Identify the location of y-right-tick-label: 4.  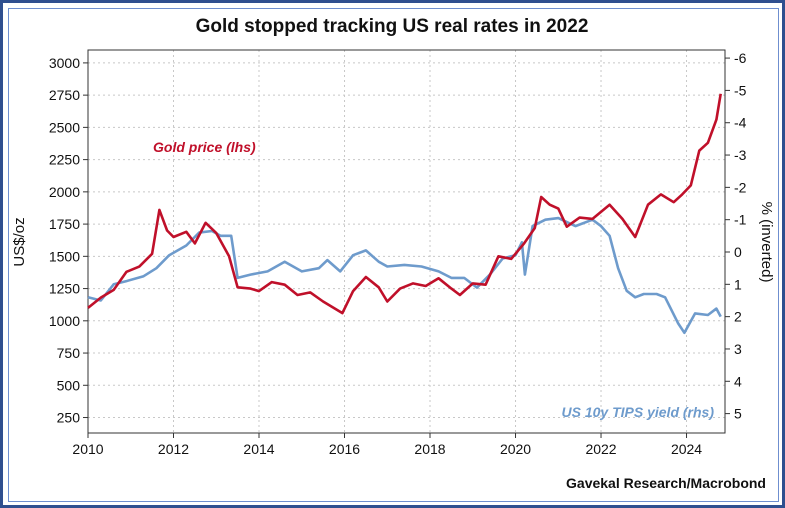
(738, 381).